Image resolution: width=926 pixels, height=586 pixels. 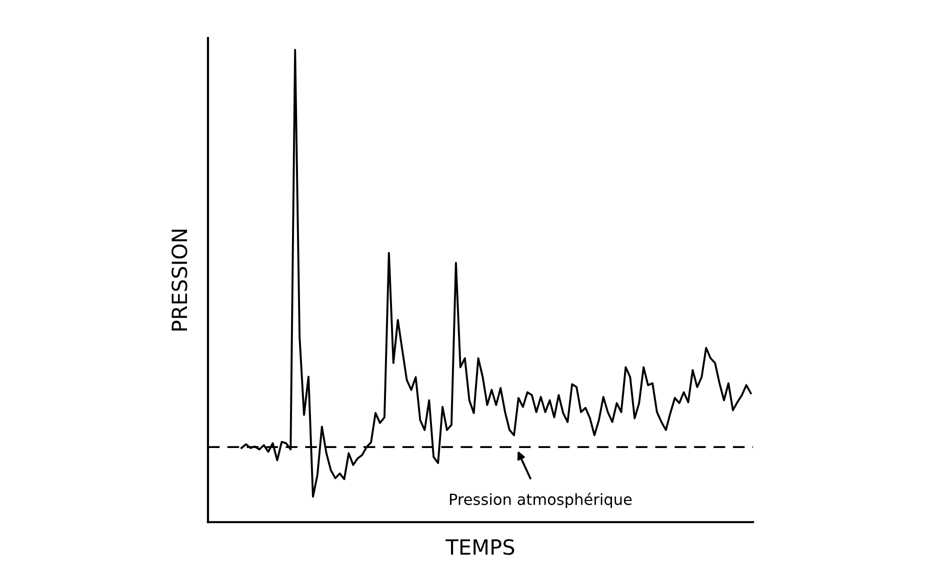 What do you see at coordinates (480, 547) in the screenshot?
I see `x-axis-title: TEMPS` at bounding box center [480, 547].